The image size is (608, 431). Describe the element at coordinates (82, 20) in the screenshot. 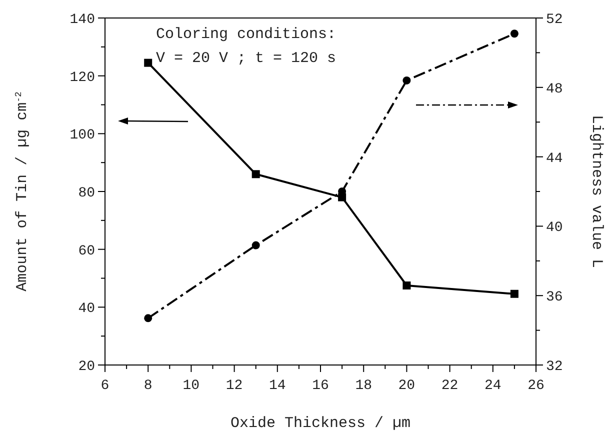

I see `y-tick-label: 140` at that location.